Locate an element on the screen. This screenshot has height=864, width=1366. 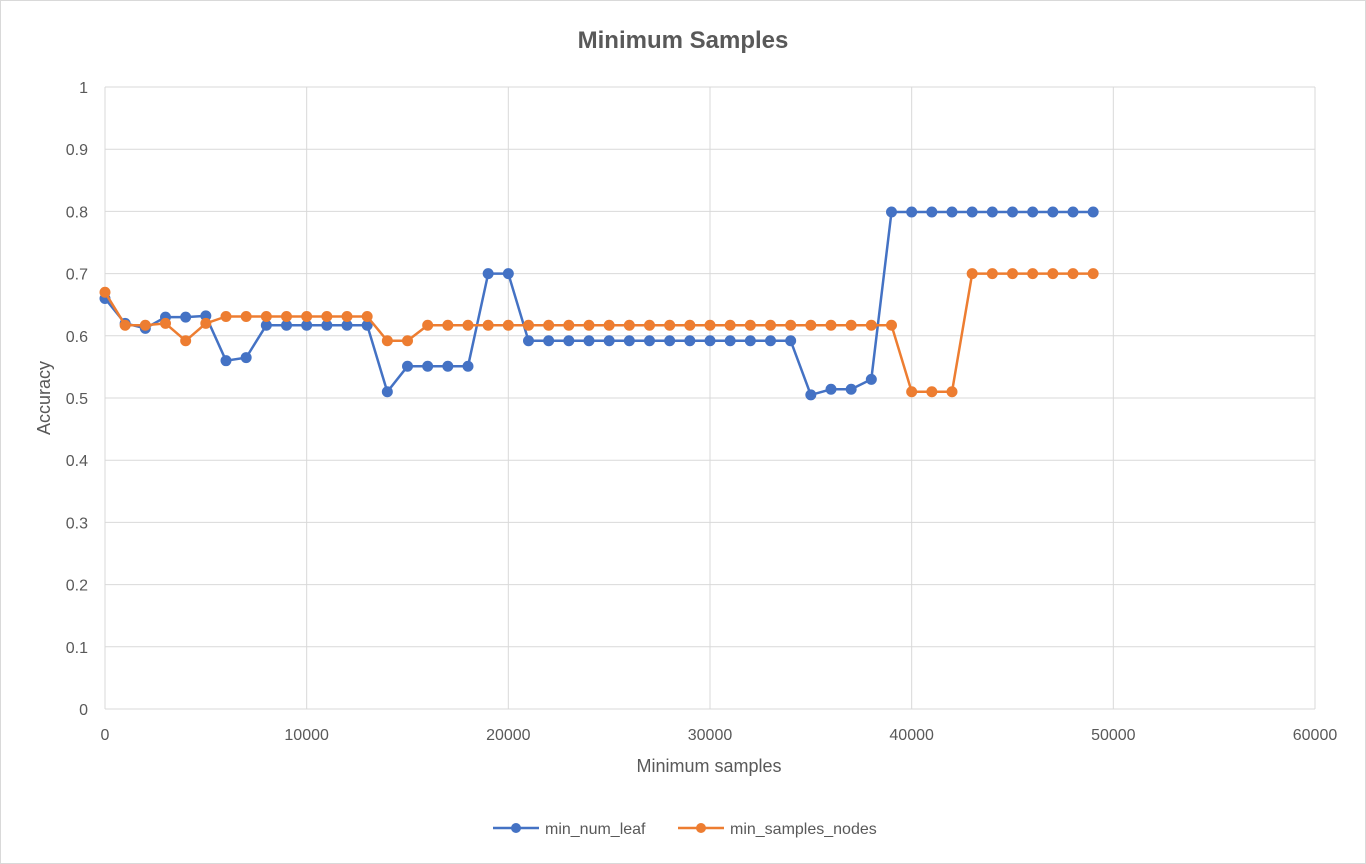
y-tick-label: 0.5 is located at coordinates (77, 399).